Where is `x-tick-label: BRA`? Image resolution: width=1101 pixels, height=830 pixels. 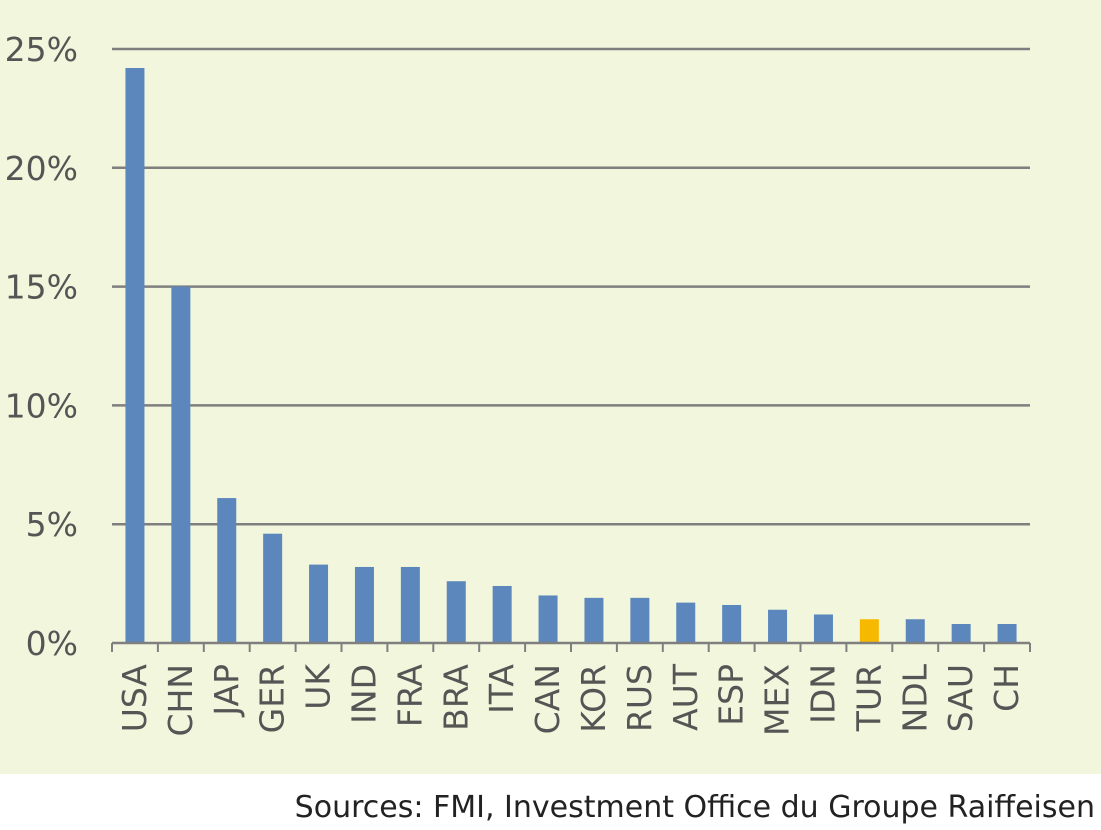 x-tick-label: BRA is located at coordinates (455, 697).